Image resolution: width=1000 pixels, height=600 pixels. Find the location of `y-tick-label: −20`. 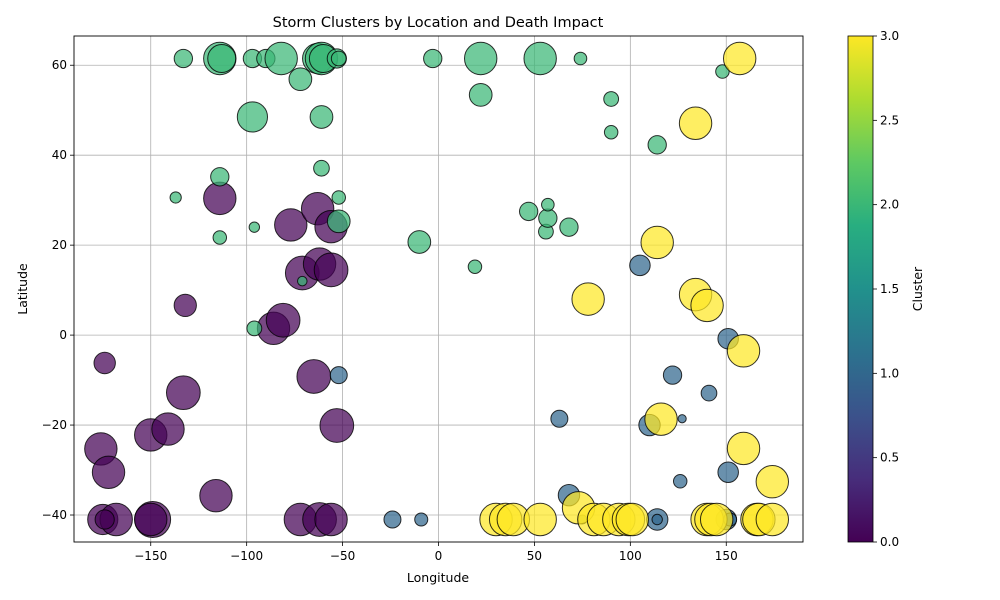

y-tick-label: −20 is located at coordinates (54, 425).